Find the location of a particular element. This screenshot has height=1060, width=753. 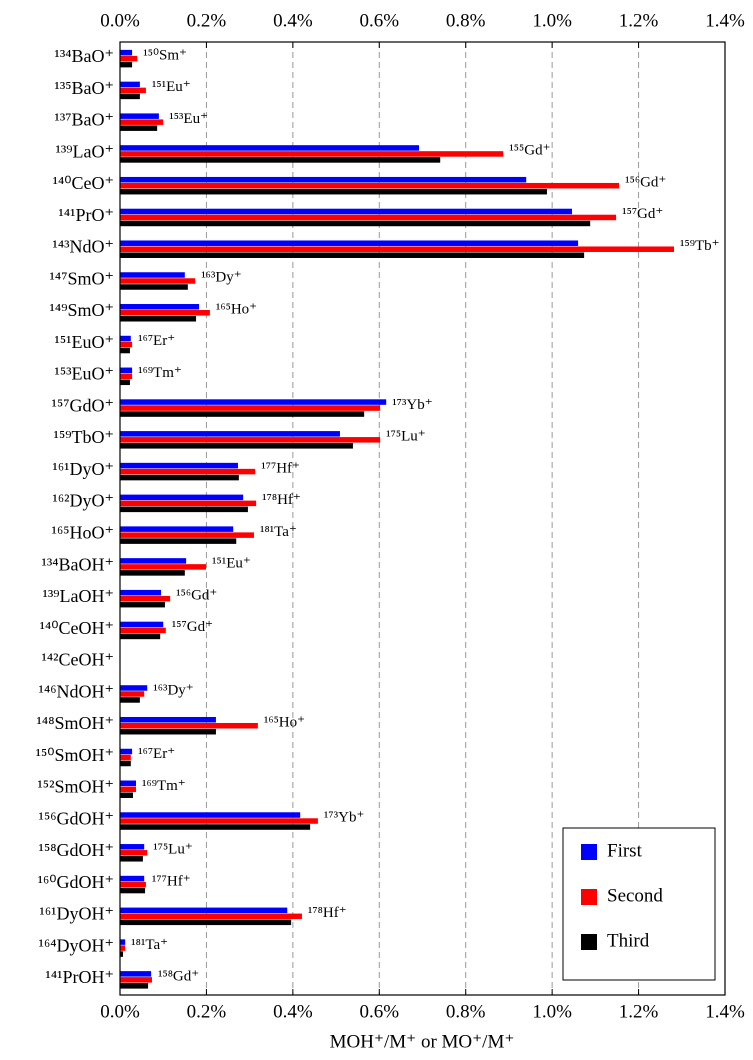

y-tick-label: ¹³⁵BaO⁺ is located at coordinates (84, 88).